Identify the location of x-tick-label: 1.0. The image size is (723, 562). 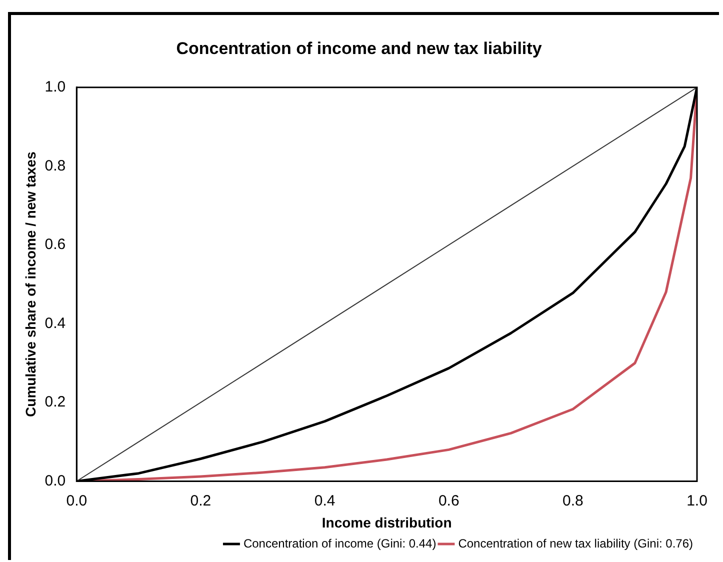
(697, 501).